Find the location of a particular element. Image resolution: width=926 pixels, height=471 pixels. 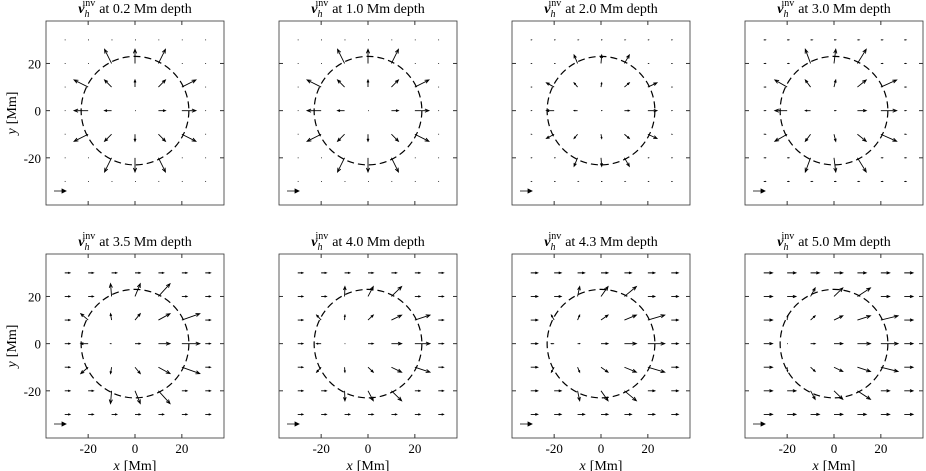

panel: vhinv at 4.3 Mm depth -20 0 20 x [Mm] is located at coordinates (601, 351).